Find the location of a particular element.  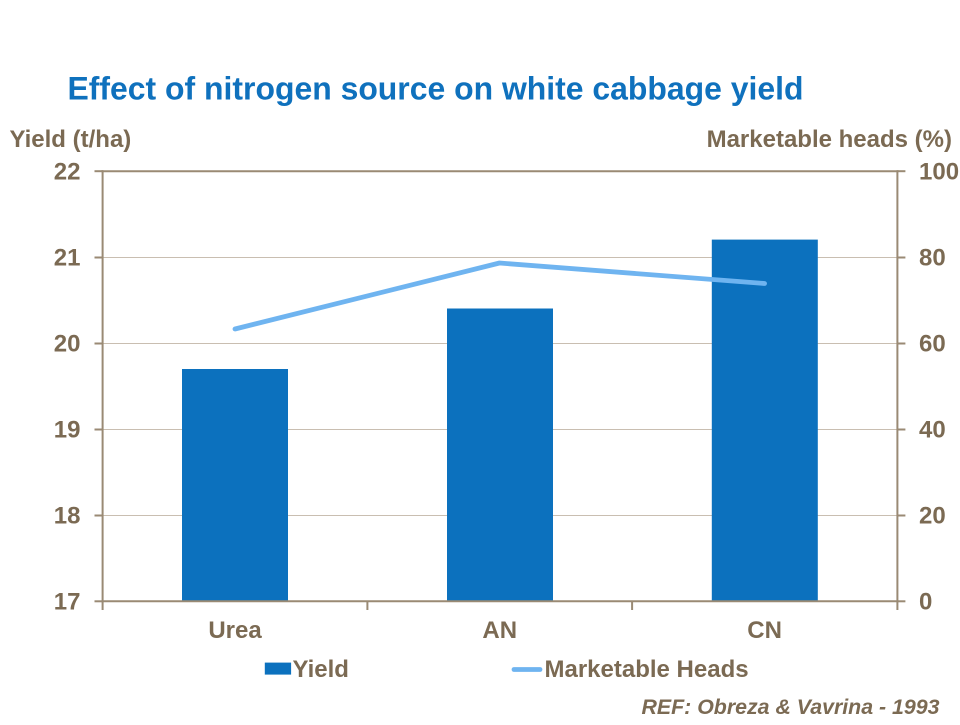

svg-text: 22 is located at coordinates (67, 172).